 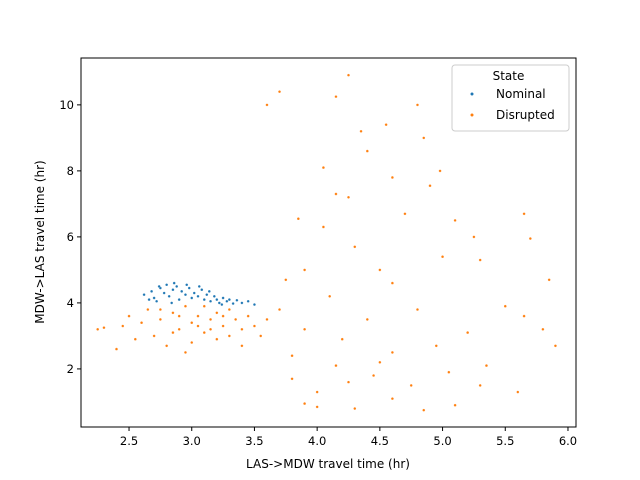 What do you see at coordinates (472, 94) in the screenshot?
I see `legend-marker` at bounding box center [472, 94].